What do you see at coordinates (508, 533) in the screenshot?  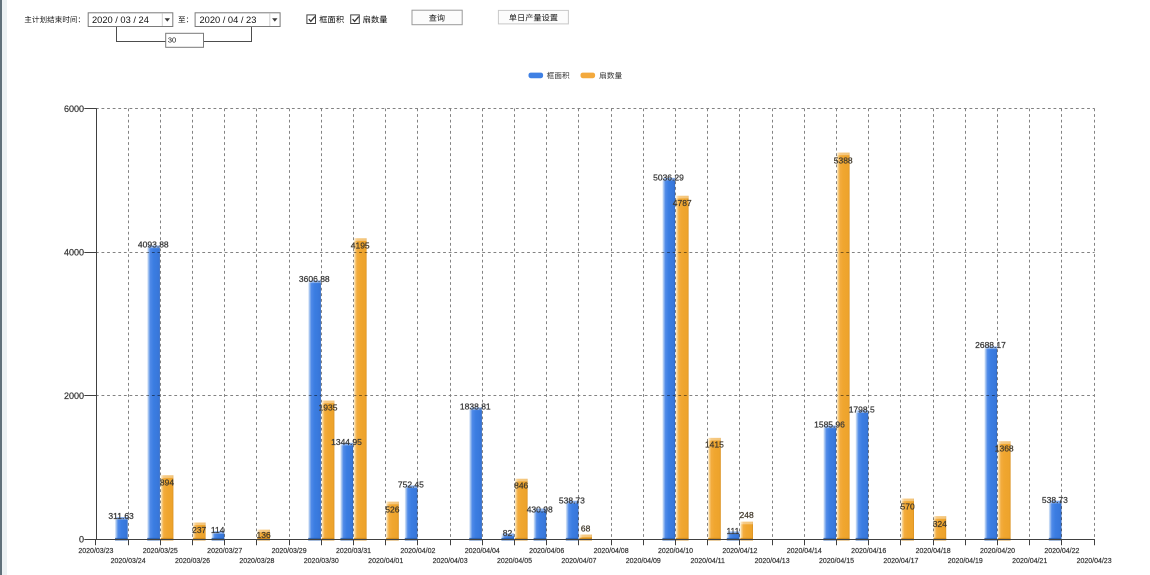 I see `svg-text: 82` at bounding box center [508, 533].